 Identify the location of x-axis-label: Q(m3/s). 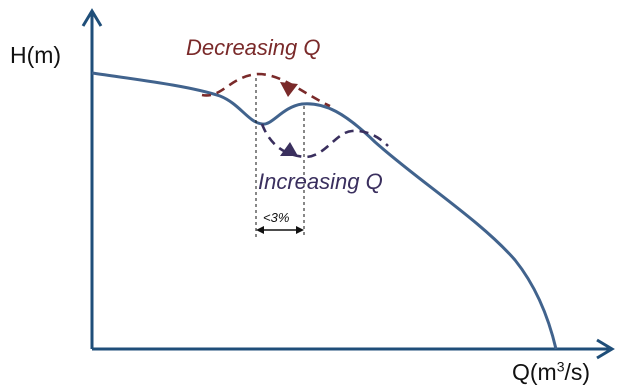
(551, 371).